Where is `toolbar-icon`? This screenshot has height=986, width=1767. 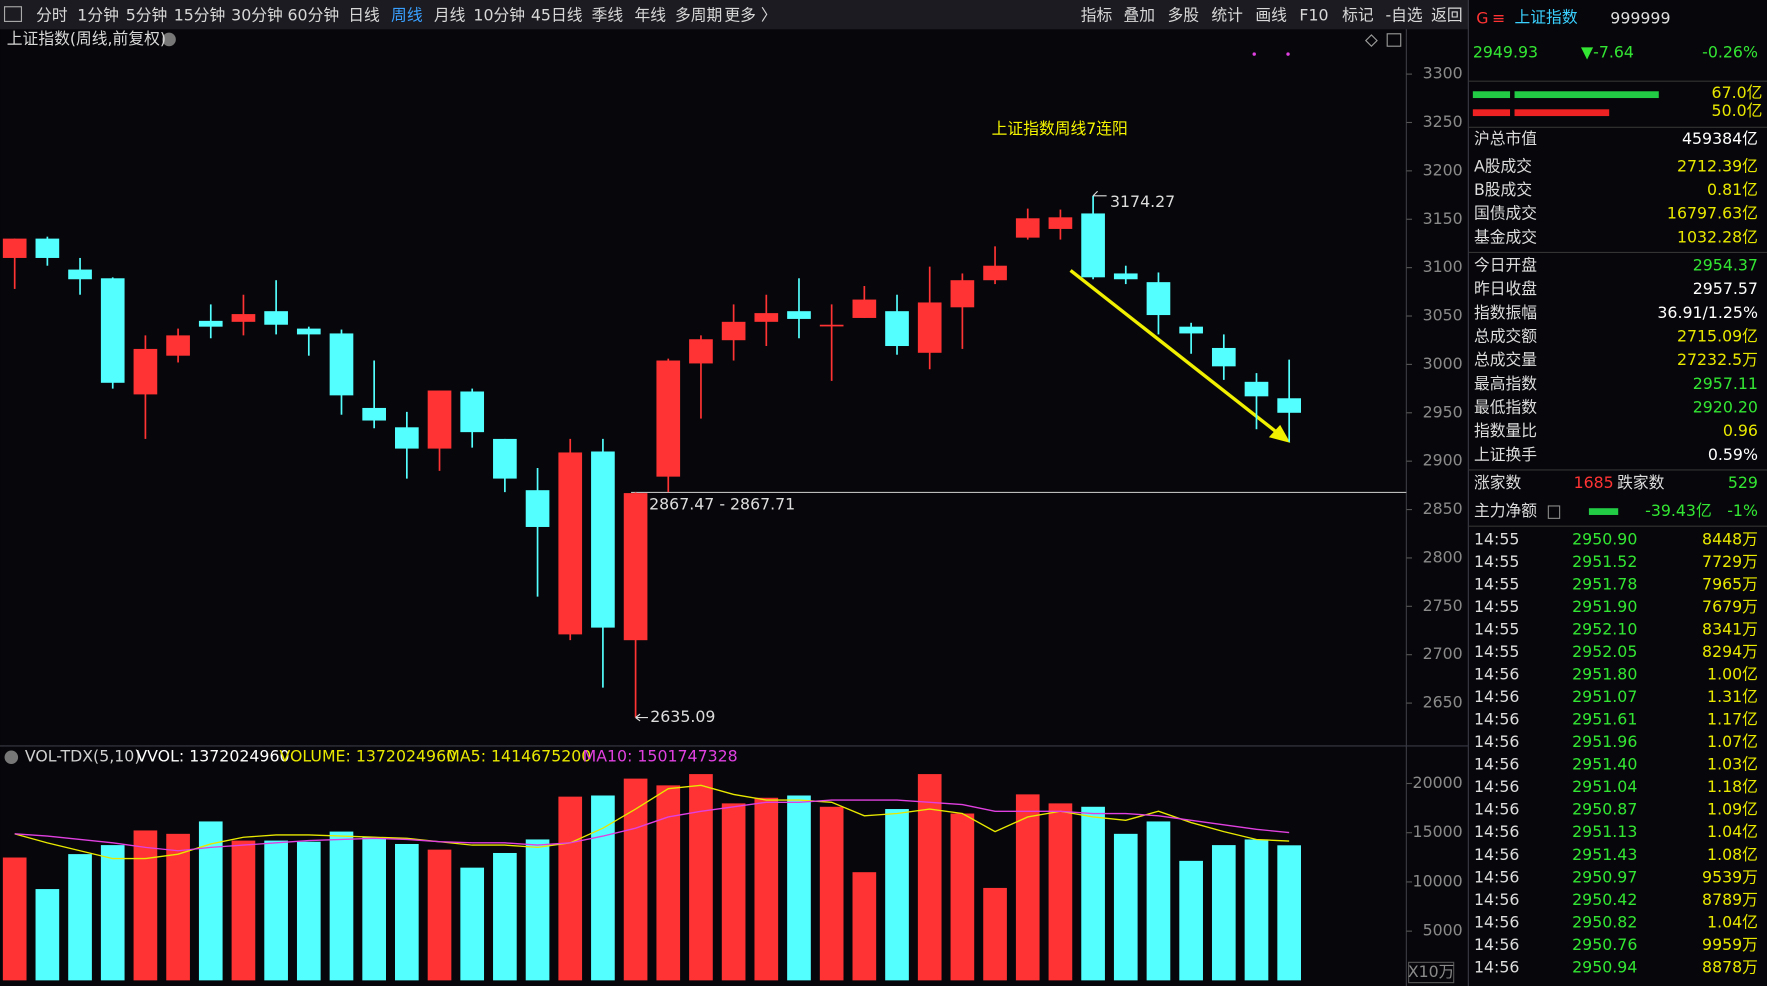 toolbar-icon is located at coordinates (13, 14).